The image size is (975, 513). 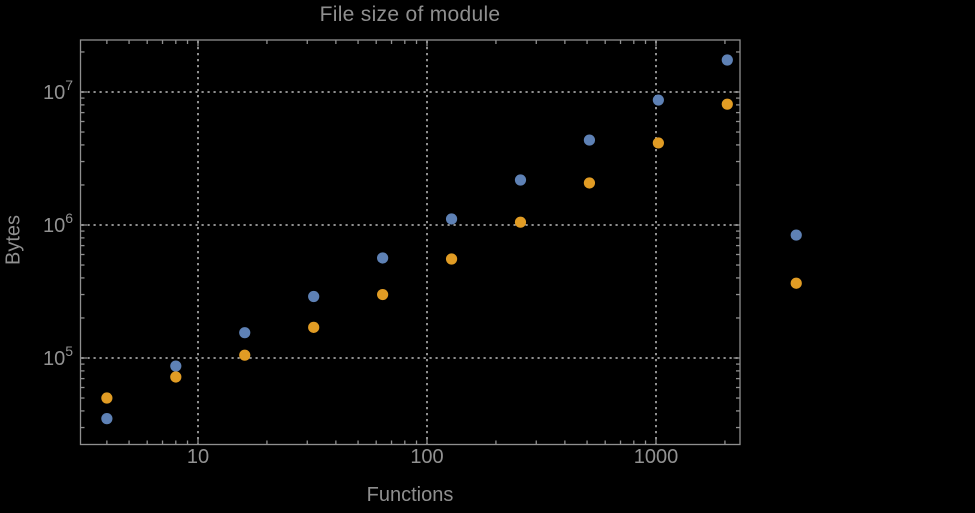 I want to click on x-tick-label: 100, so click(x=426, y=457).